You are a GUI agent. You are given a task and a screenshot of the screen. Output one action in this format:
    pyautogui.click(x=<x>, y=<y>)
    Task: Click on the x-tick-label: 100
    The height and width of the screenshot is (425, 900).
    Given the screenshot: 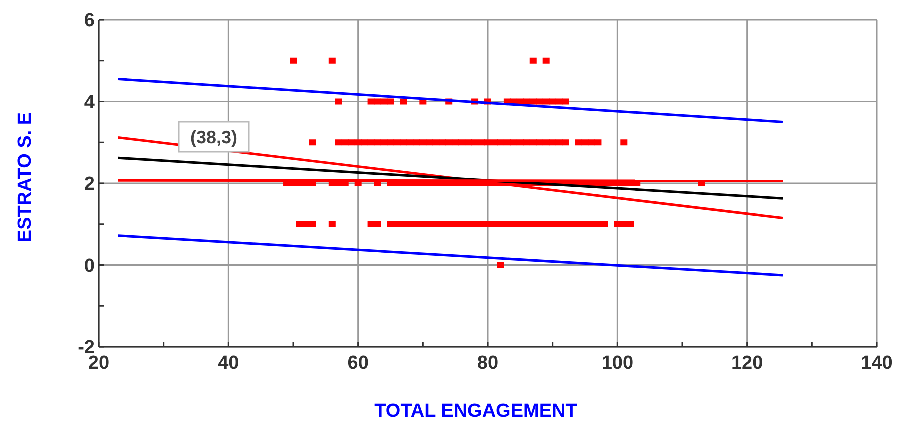 What is the action you would take?
    pyautogui.click(x=618, y=363)
    